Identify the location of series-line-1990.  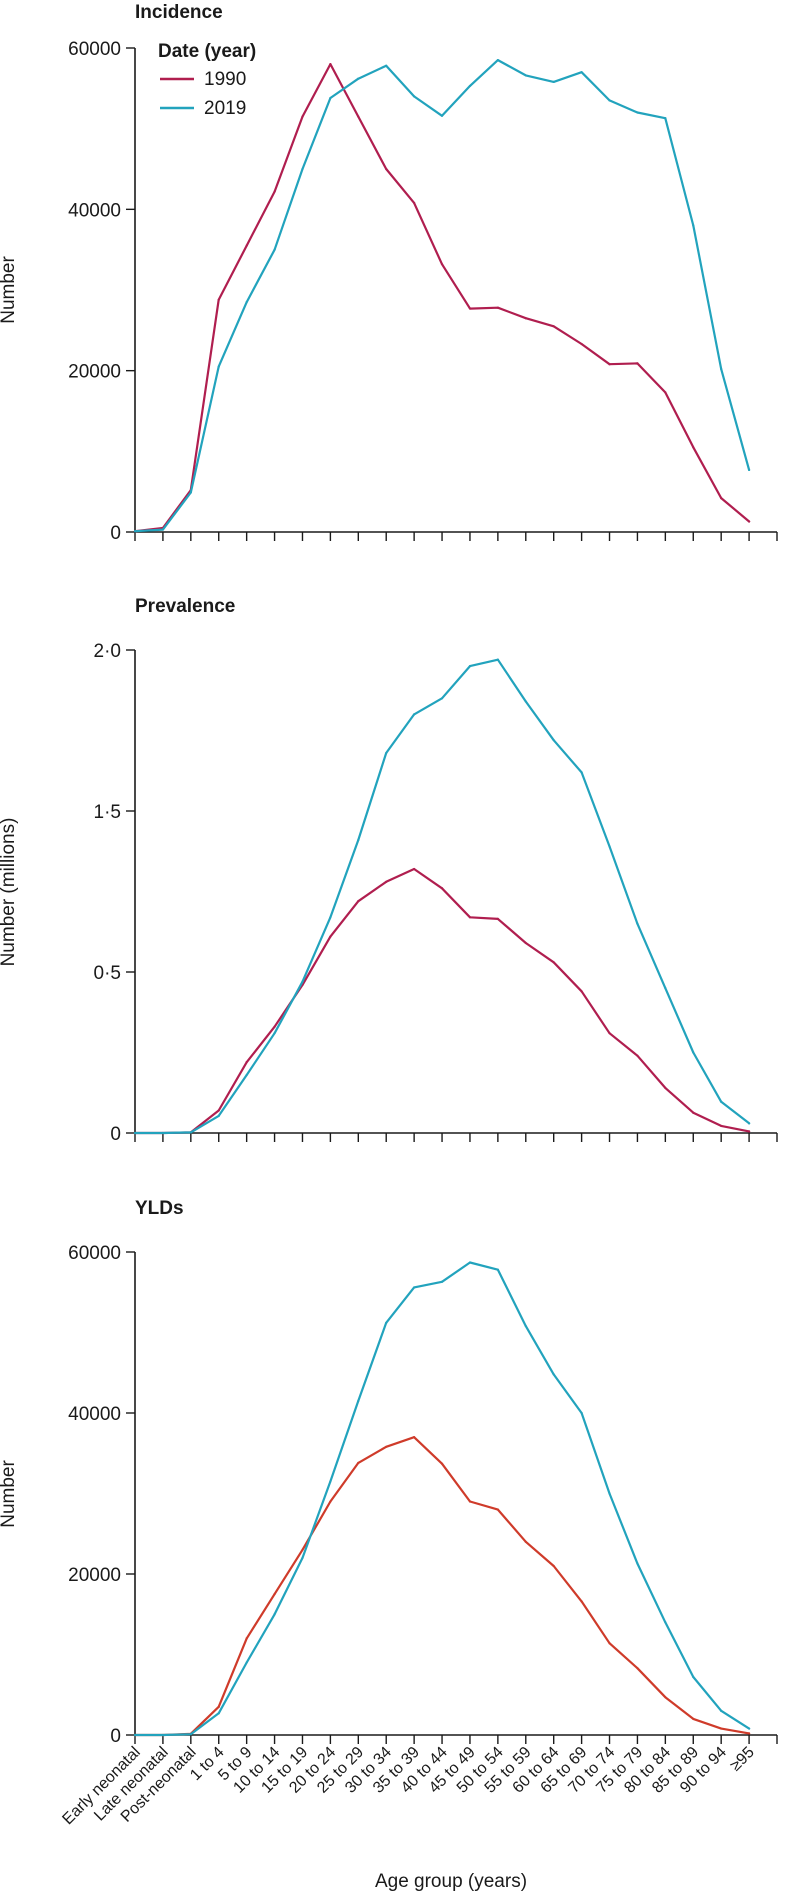
(442, 1586).